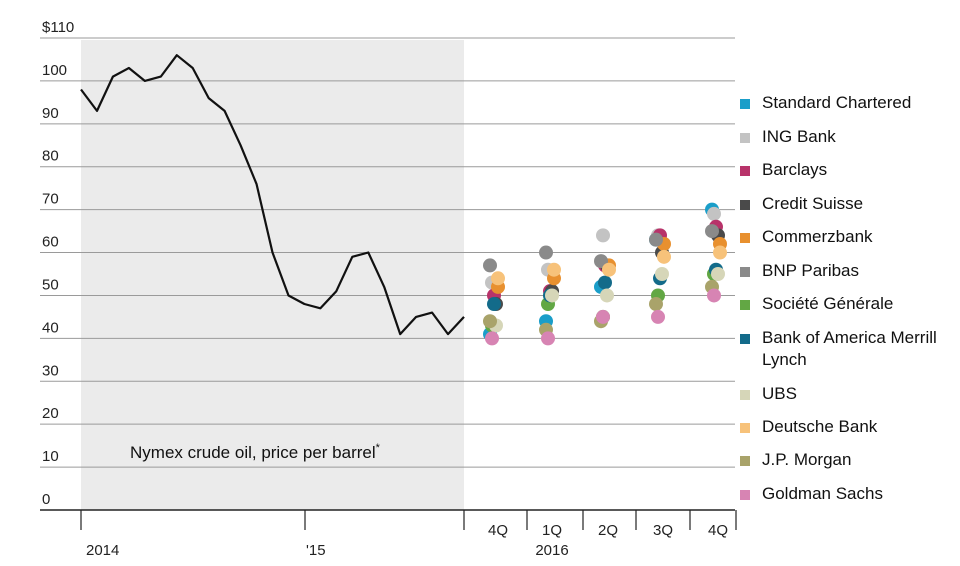 The image size is (960, 566). What do you see at coordinates (102, 550) in the screenshot?
I see `x-tick-label: 2014` at bounding box center [102, 550].